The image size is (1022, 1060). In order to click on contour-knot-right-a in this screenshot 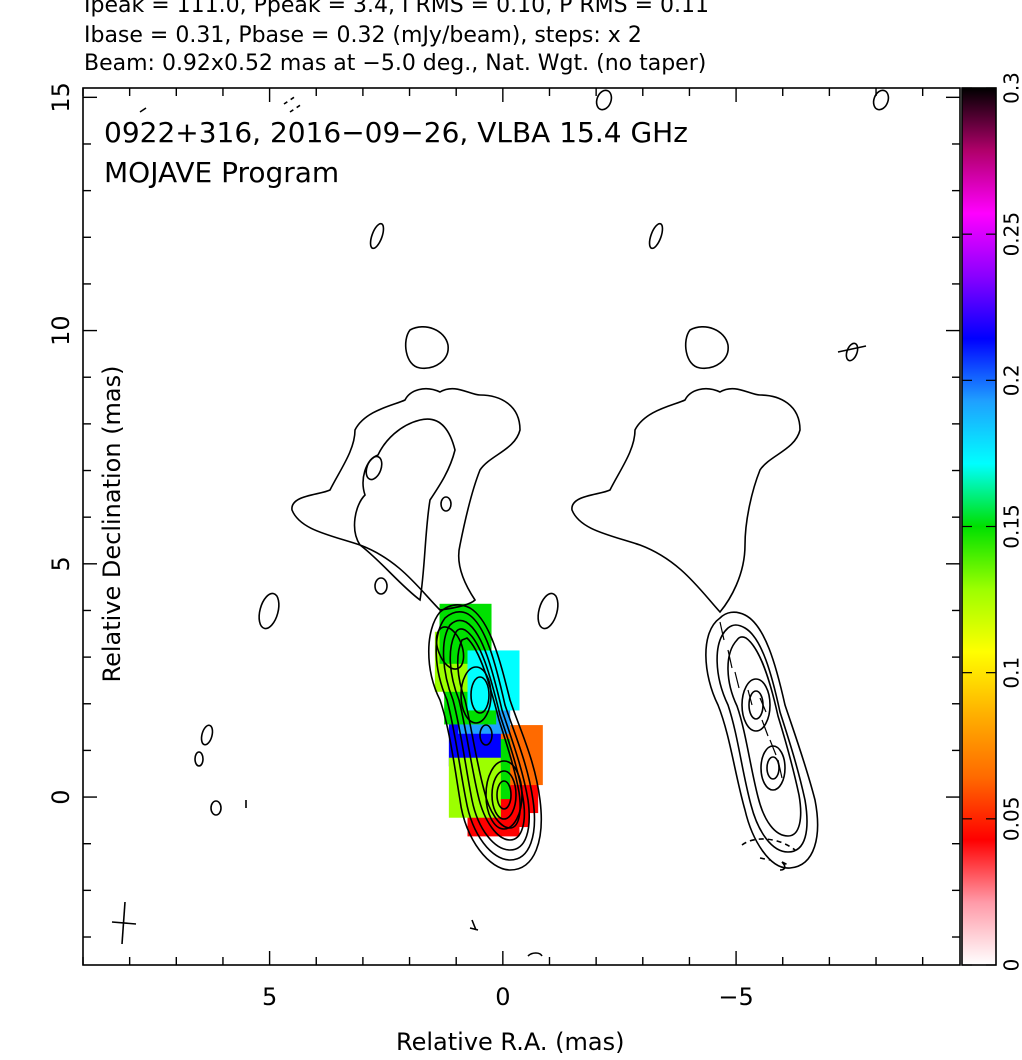, I will do `click(756, 705)`.